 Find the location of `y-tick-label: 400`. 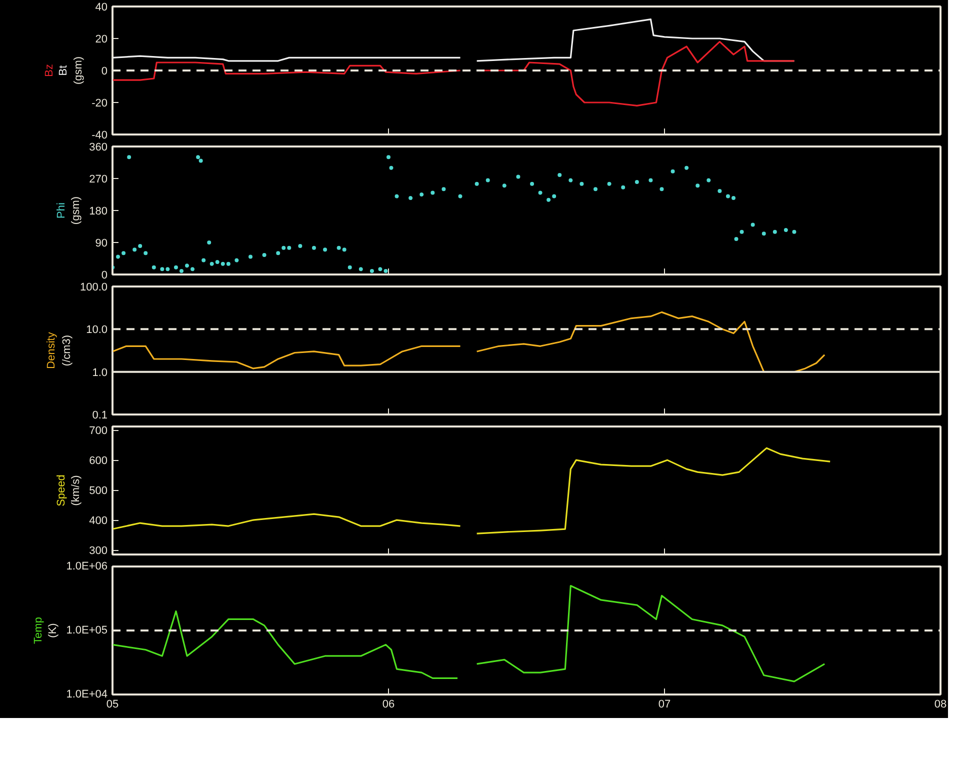

y-tick-label: 400 is located at coordinates (98, 521).